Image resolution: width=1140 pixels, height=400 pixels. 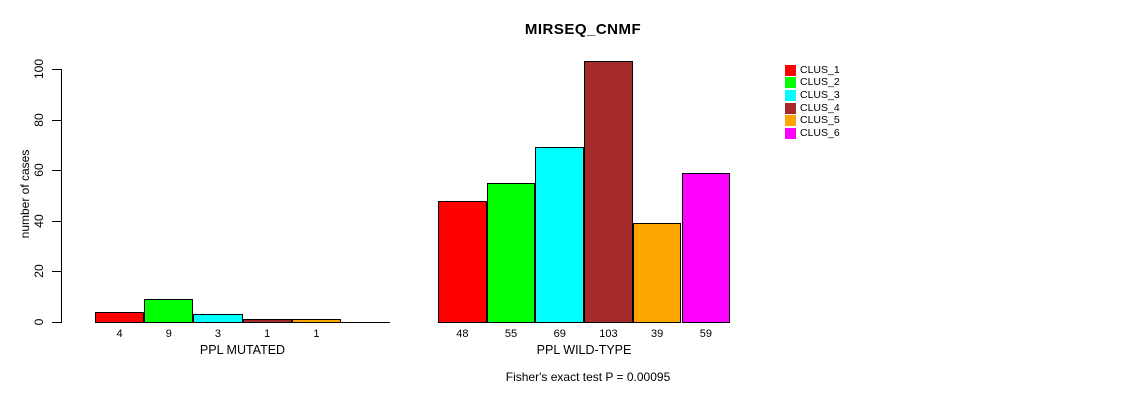 I want to click on legend-item: CLUS_5, so click(x=812, y=120).